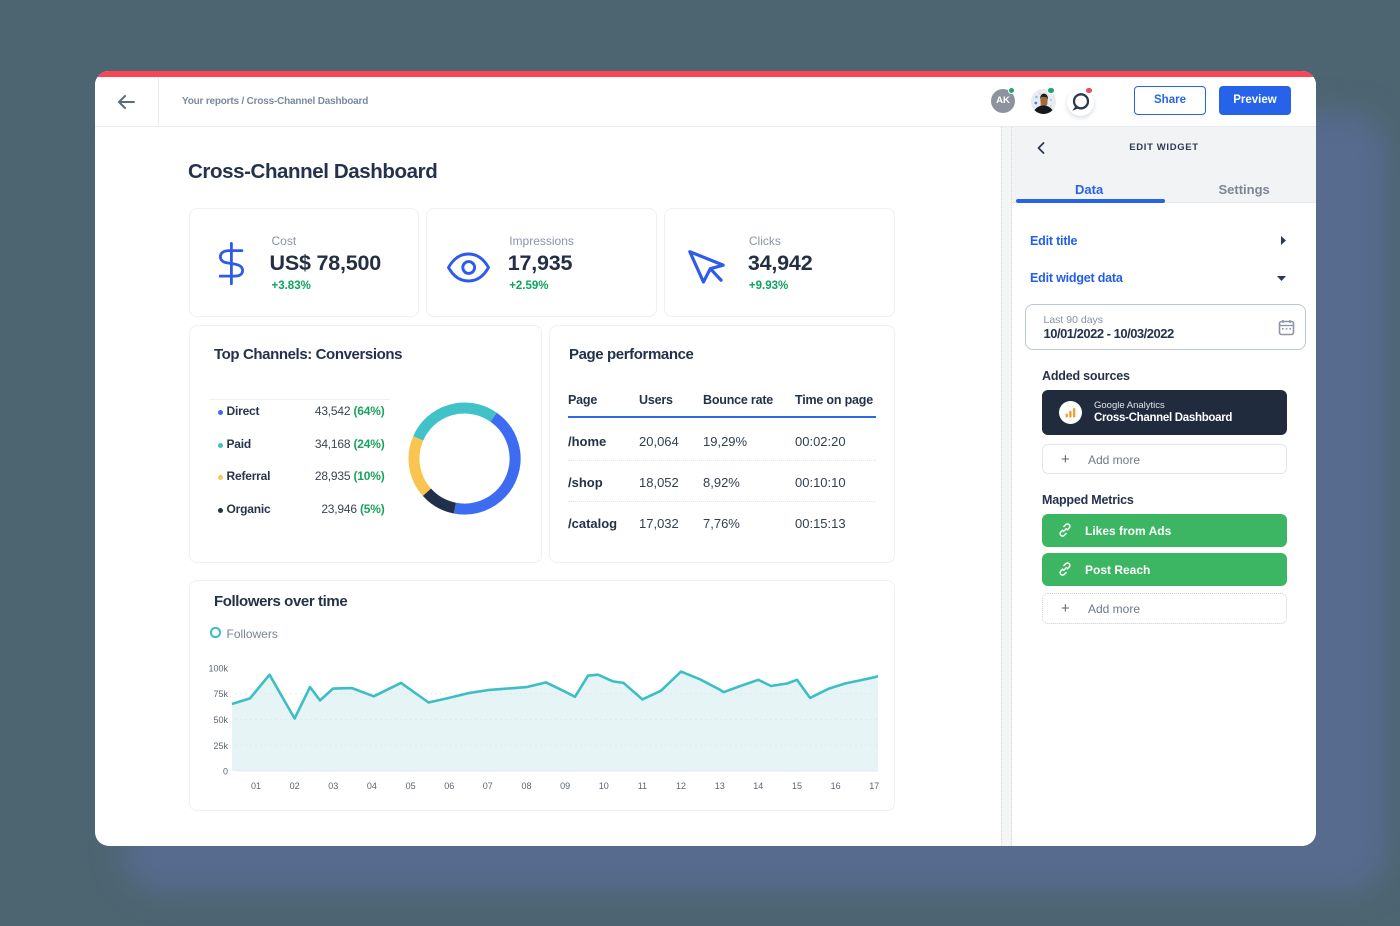 The width and height of the screenshot is (1400, 926). What do you see at coordinates (256, 786) in the screenshot?
I see `svg-text: 01` at bounding box center [256, 786].